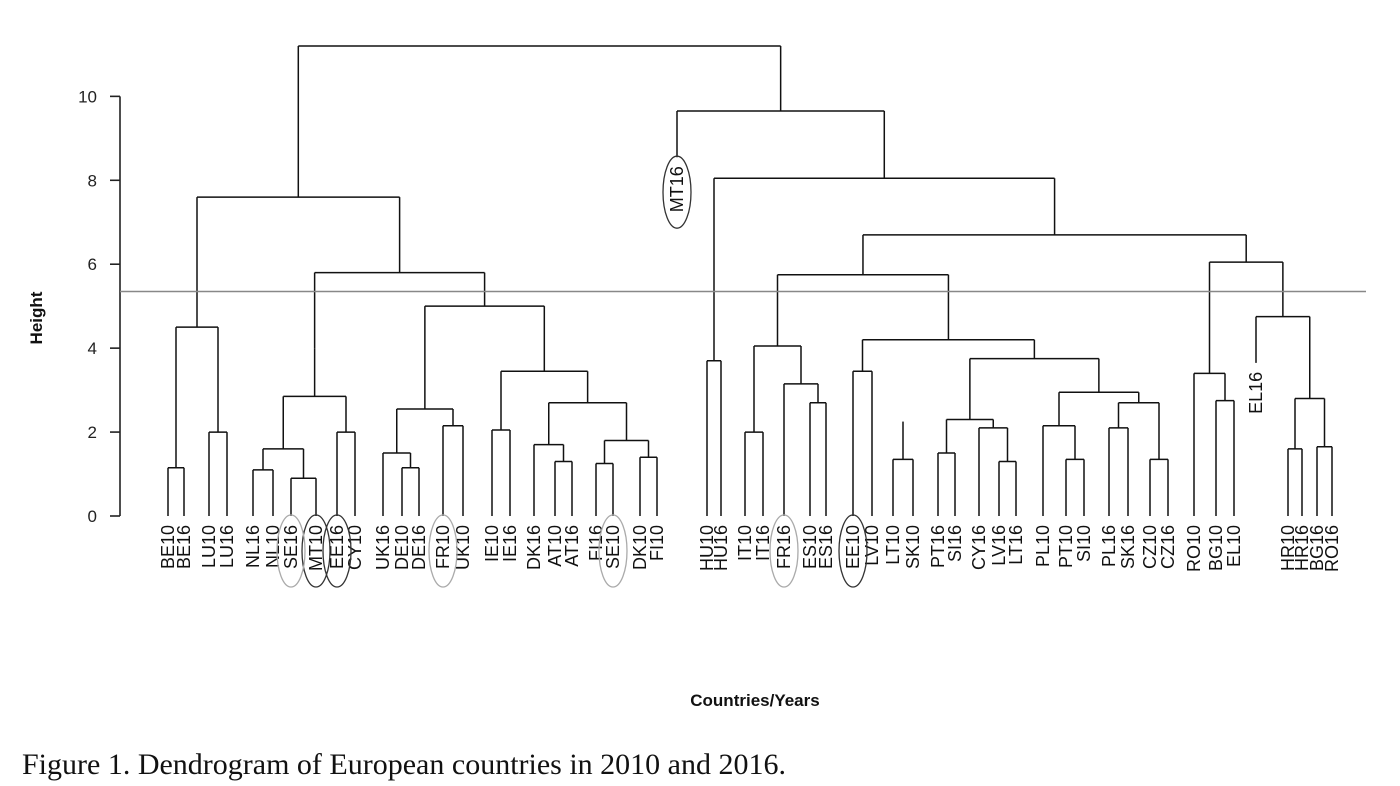 This screenshot has width=1400, height=786. I want to click on merge-g4, so click(777, 389).